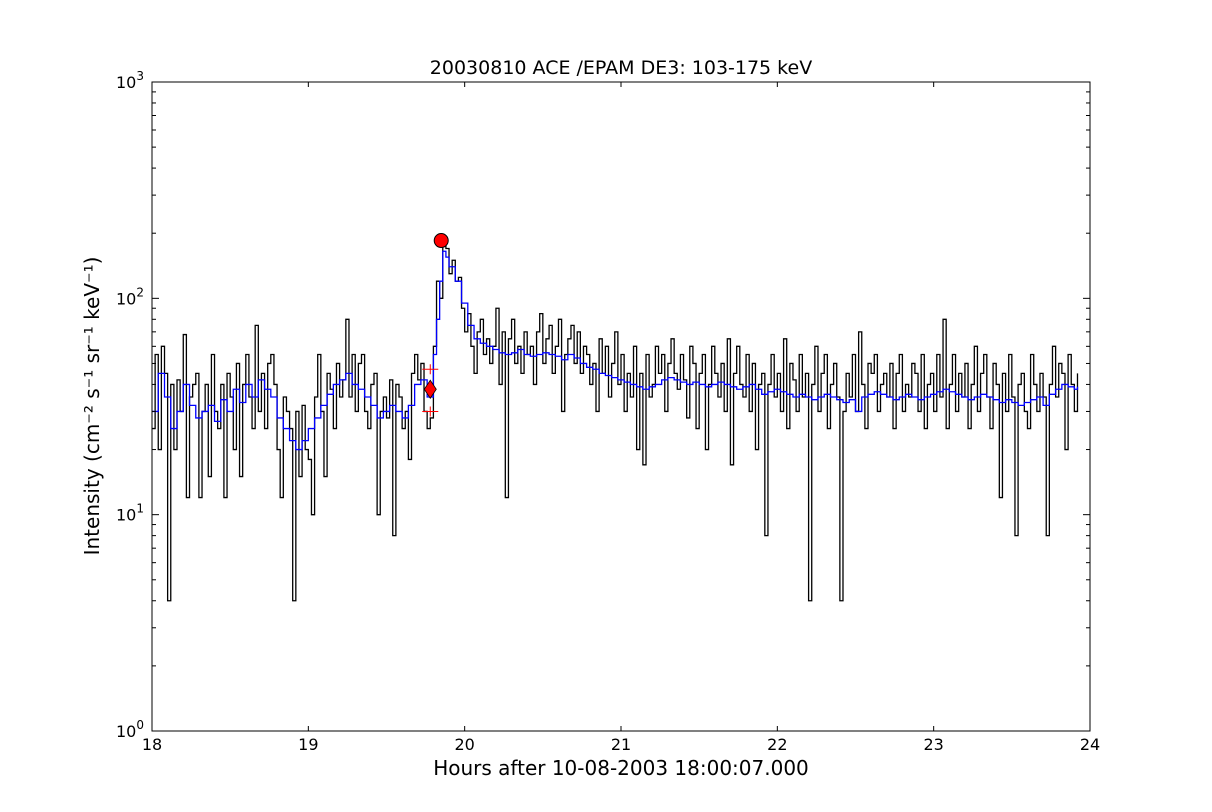  Describe the element at coordinates (621, 768) in the screenshot. I see `x-axis-label: Hours after 10-08-2003 18:00:07.000` at that location.